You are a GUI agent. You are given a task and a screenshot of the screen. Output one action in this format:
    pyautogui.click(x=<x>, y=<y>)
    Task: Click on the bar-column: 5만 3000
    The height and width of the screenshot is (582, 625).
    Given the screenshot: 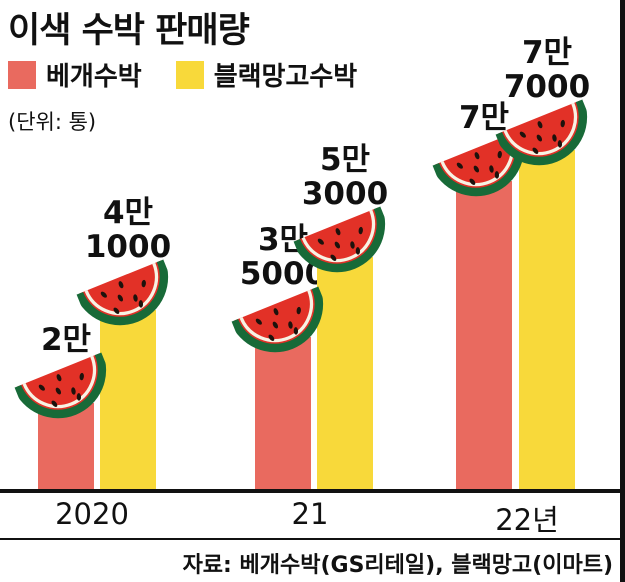 What is the action you would take?
    pyautogui.click(x=345, y=317)
    